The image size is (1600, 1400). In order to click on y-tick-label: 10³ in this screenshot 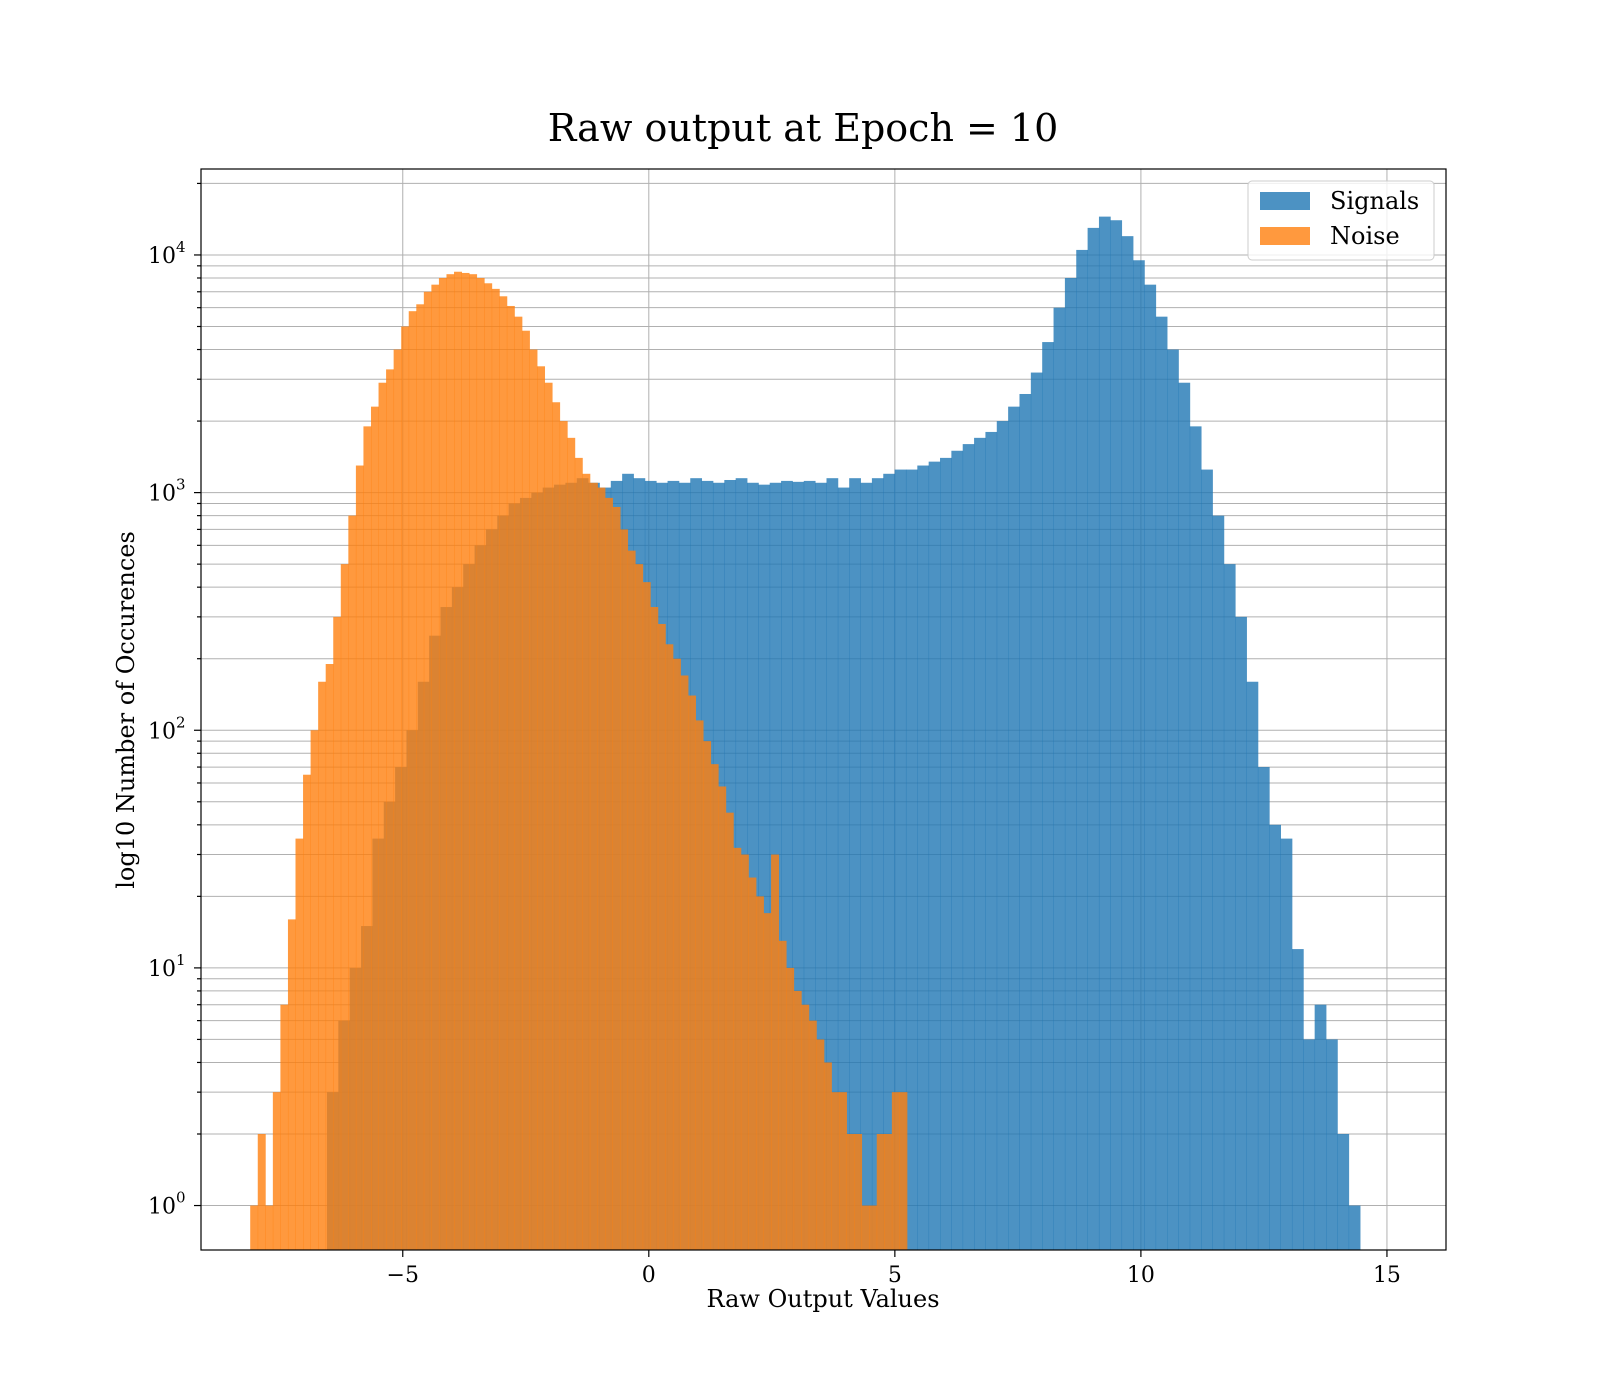, I will do `click(167, 491)`.